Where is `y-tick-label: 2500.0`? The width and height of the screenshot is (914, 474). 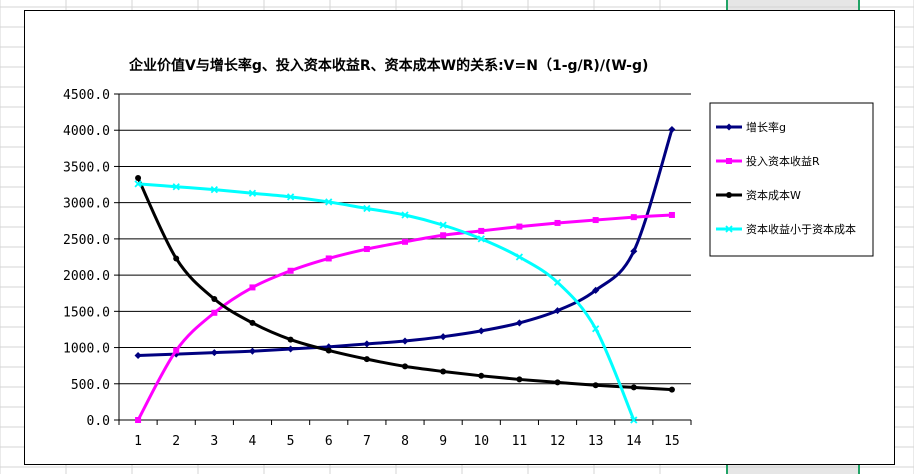 y-tick-label: 2500.0 is located at coordinates (86, 240).